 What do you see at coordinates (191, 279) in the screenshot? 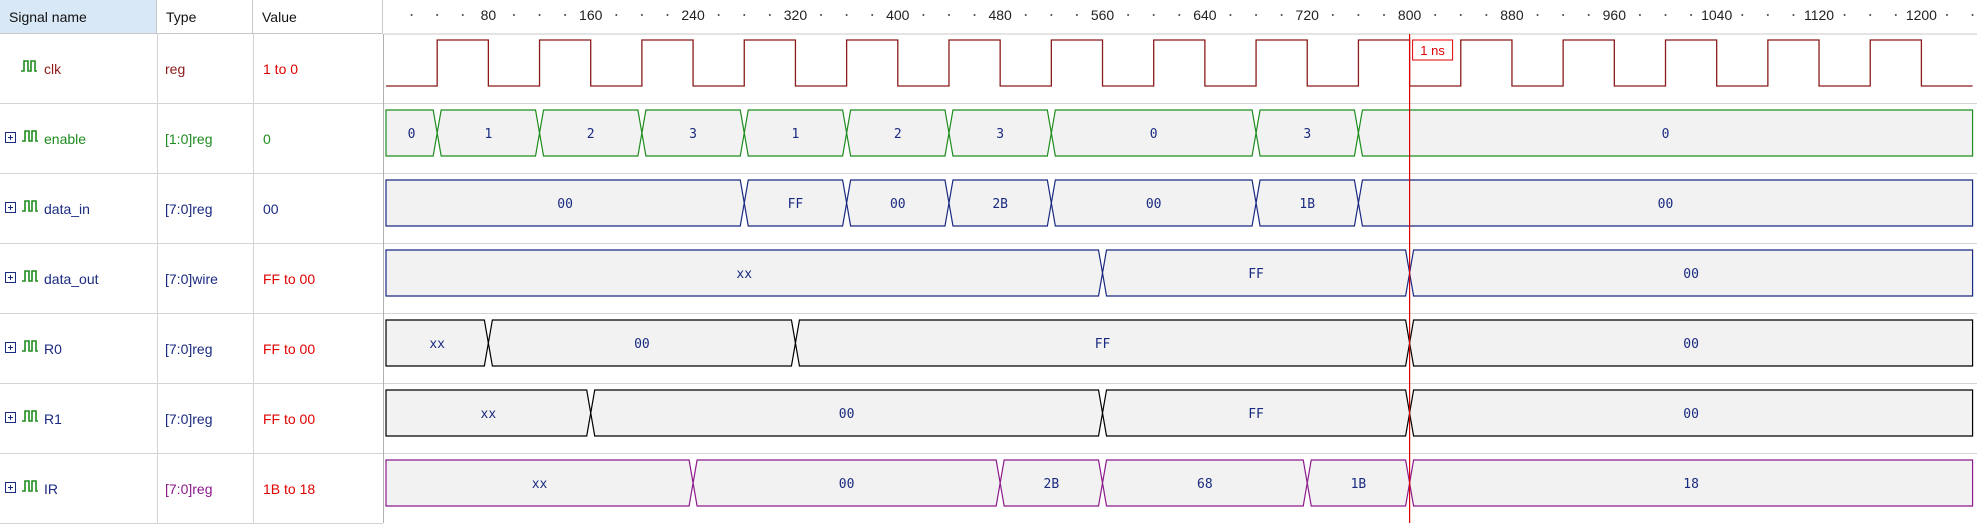
I see `signal-row-data_out: data_out [7:0]wire FF to 00` at bounding box center [191, 279].